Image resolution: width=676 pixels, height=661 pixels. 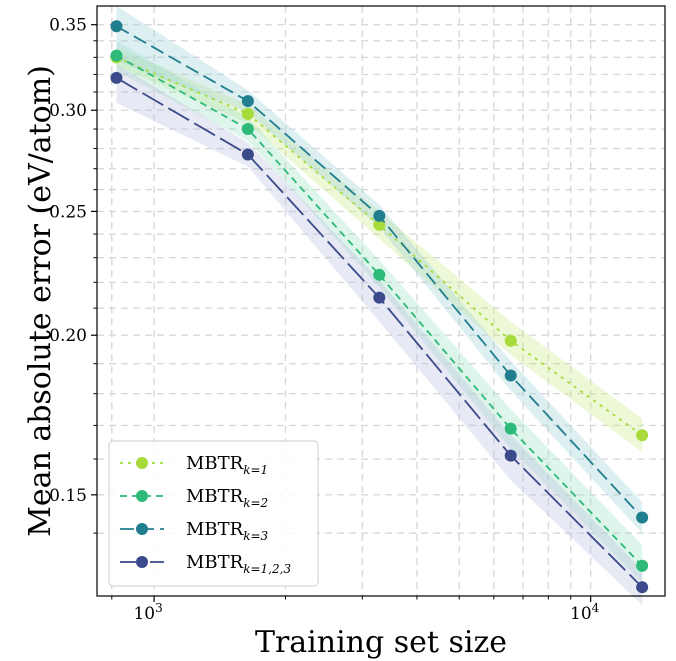 I want to click on x-tick-exponent: 3, so click(x=159, y=608).